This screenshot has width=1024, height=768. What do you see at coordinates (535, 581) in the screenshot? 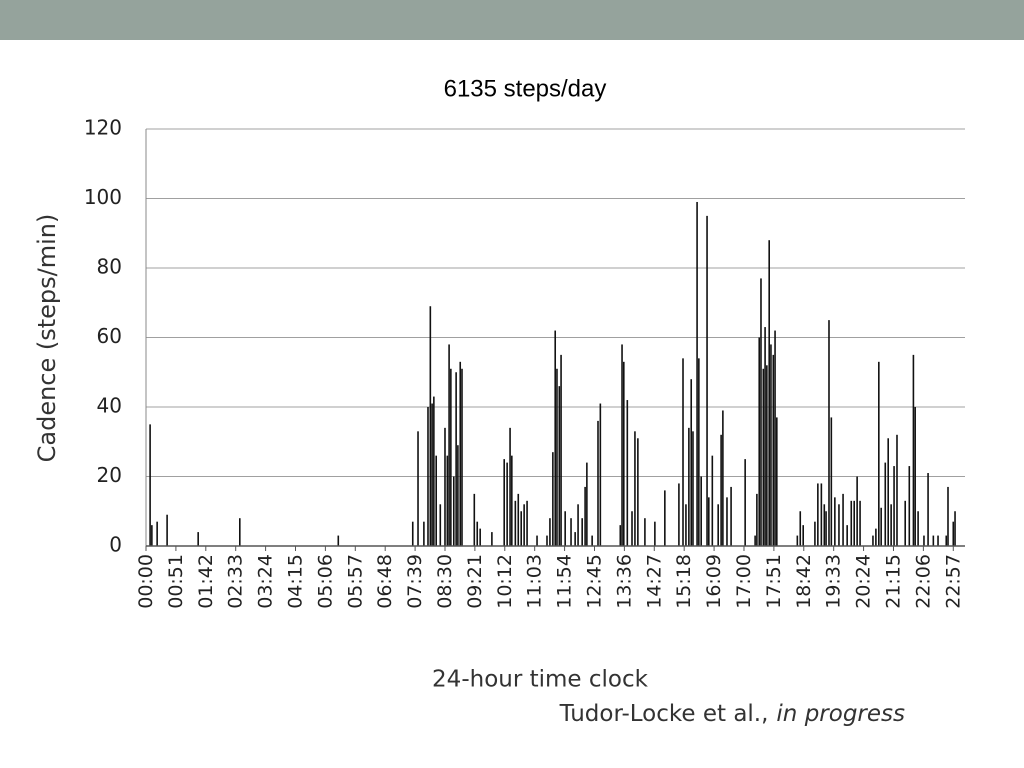
I see `x-tick-label: 11:03` at bounding box center [535, 581].